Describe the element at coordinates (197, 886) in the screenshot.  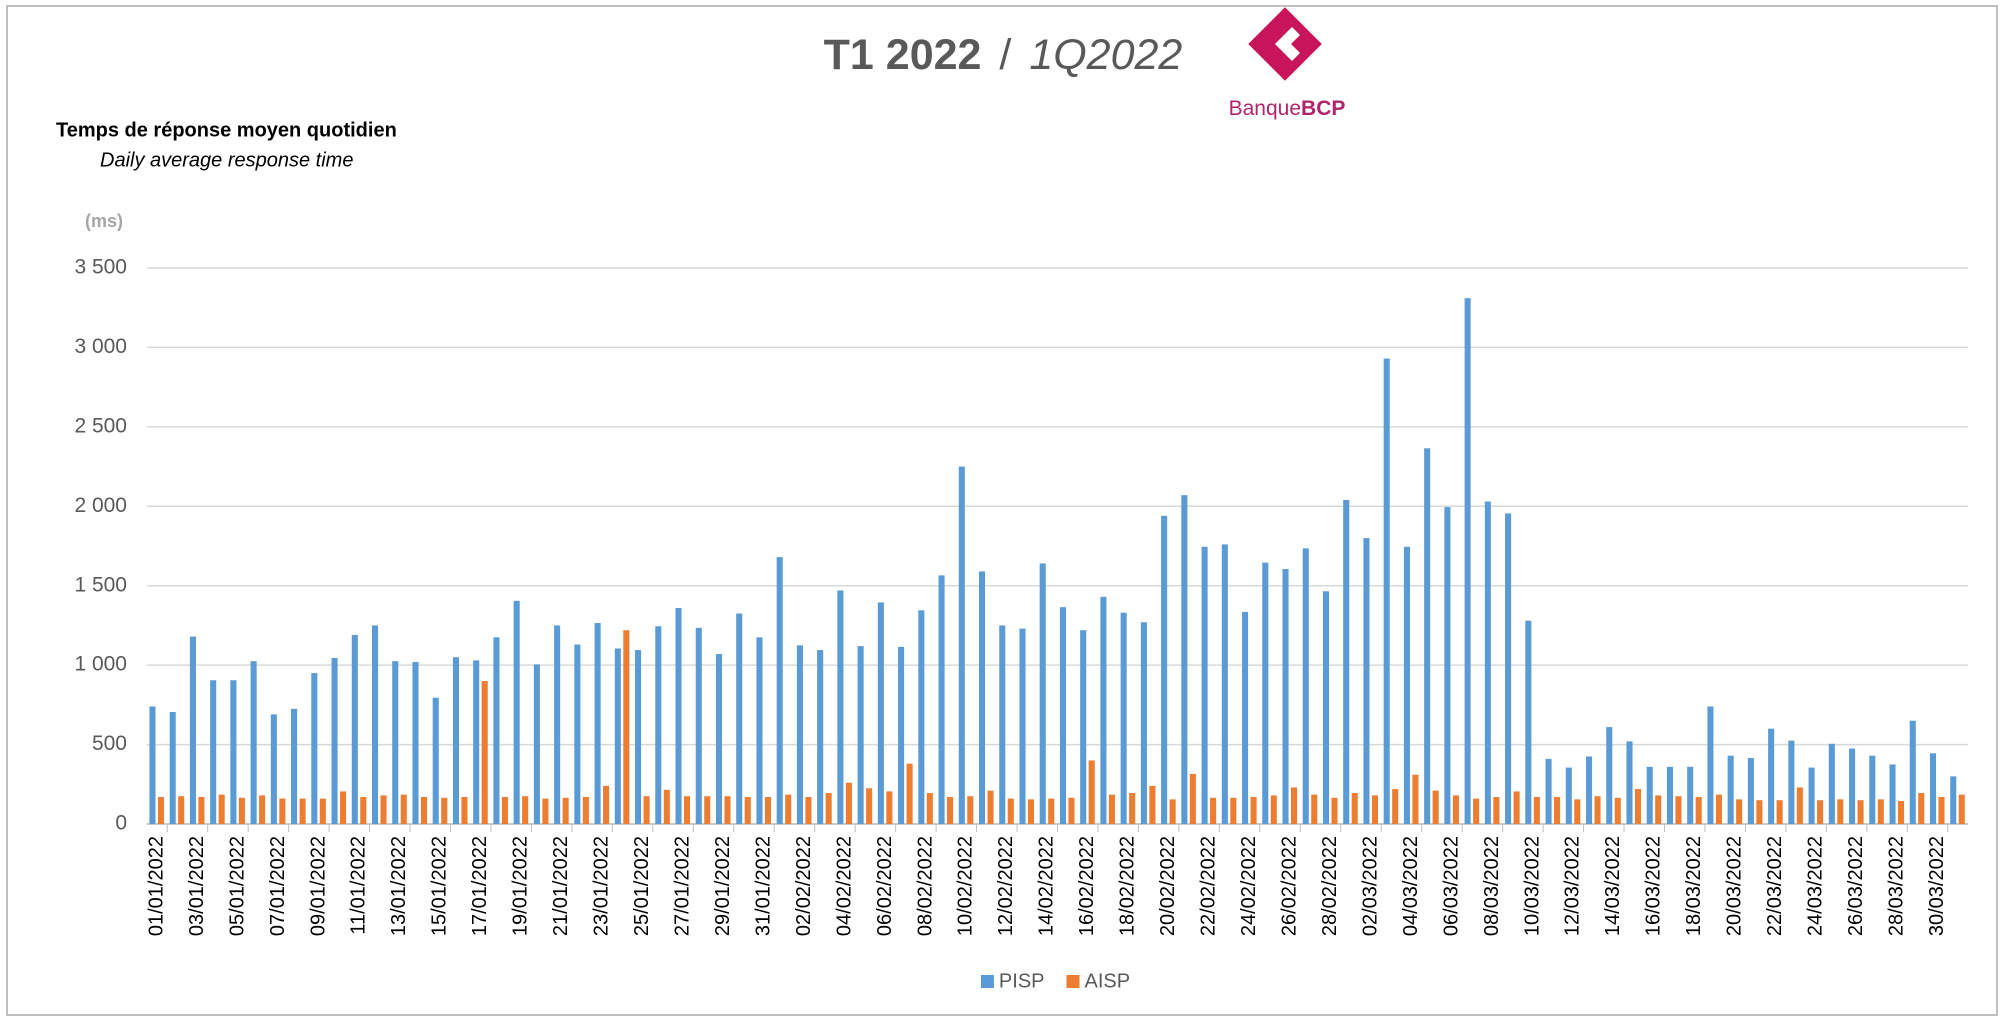
I see `x-tick-label: 03/01/2022` at that location.